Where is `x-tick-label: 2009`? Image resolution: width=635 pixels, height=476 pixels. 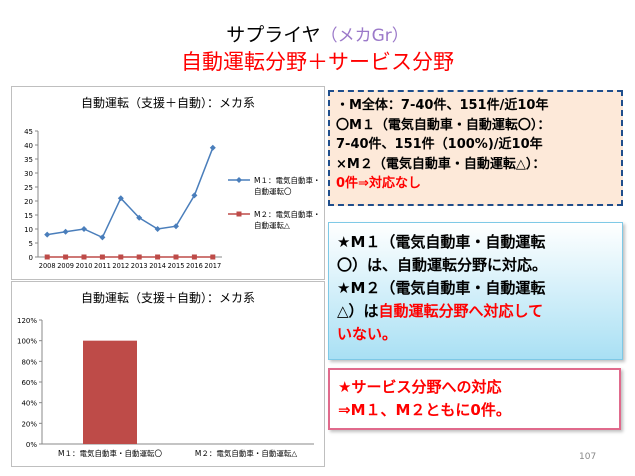
x-tick-label: 2009 is located at coordinates (65, 266).